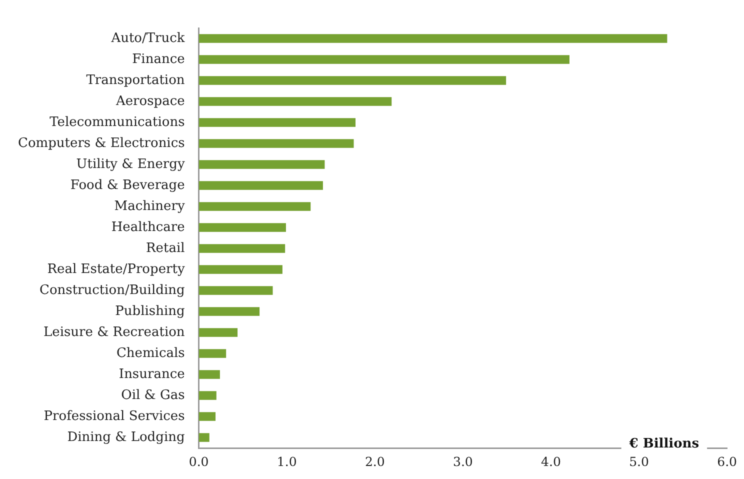 The width and height of the screenshot is (744, 479). I want to click on y-tick-label: Food & Beverage, so click(128, 185).